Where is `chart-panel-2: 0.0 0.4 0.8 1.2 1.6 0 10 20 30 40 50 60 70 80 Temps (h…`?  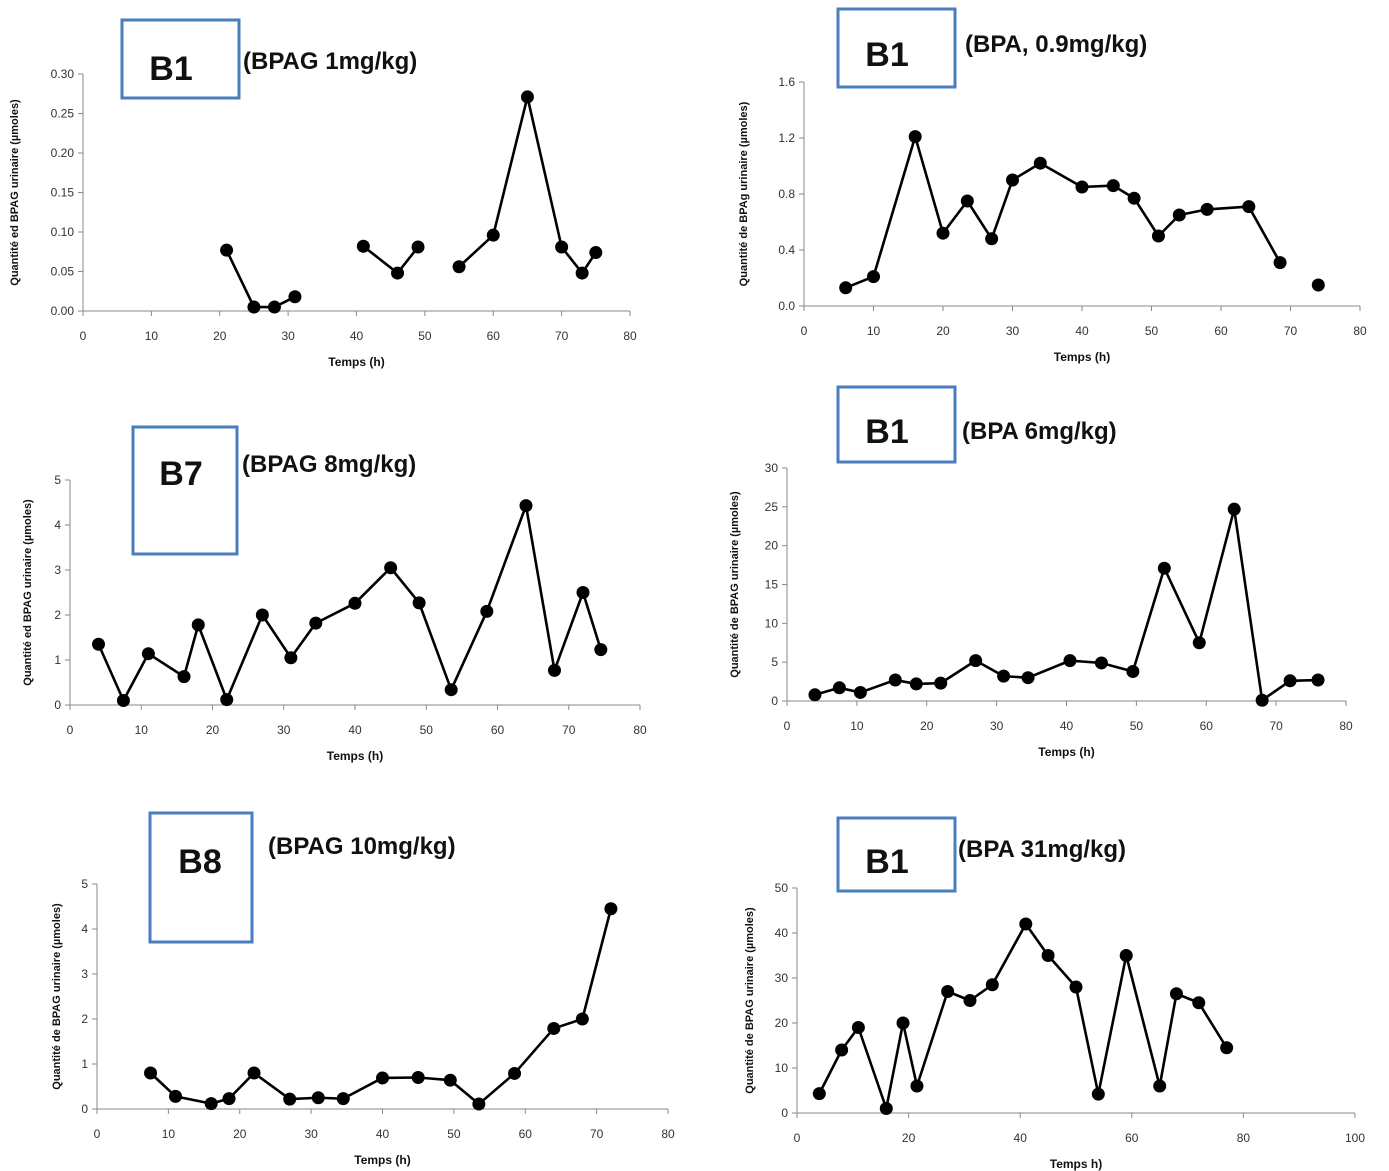 chart-panel-2: 0.0 0.4 0.8 1.2 1.6 0 10 20 30 40 50 60 70 80 Temps (h… is located at coordinates (1052, 185).